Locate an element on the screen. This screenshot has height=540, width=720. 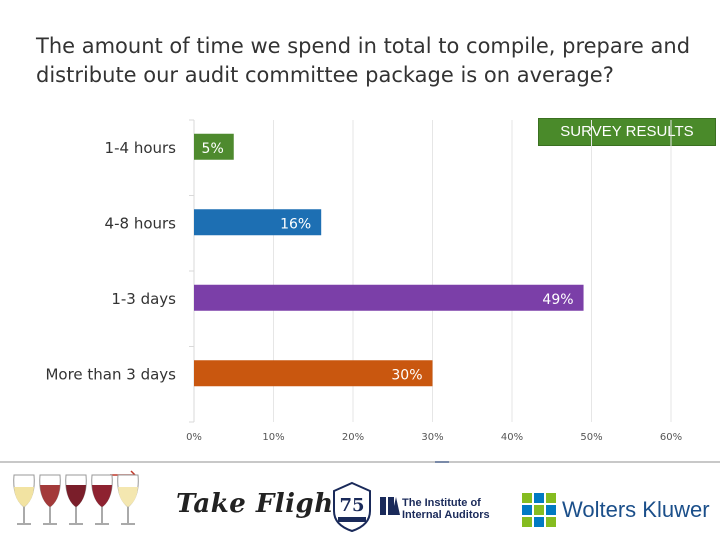
take-flight-brand: Take Flight is located at coordinates (261, 504).